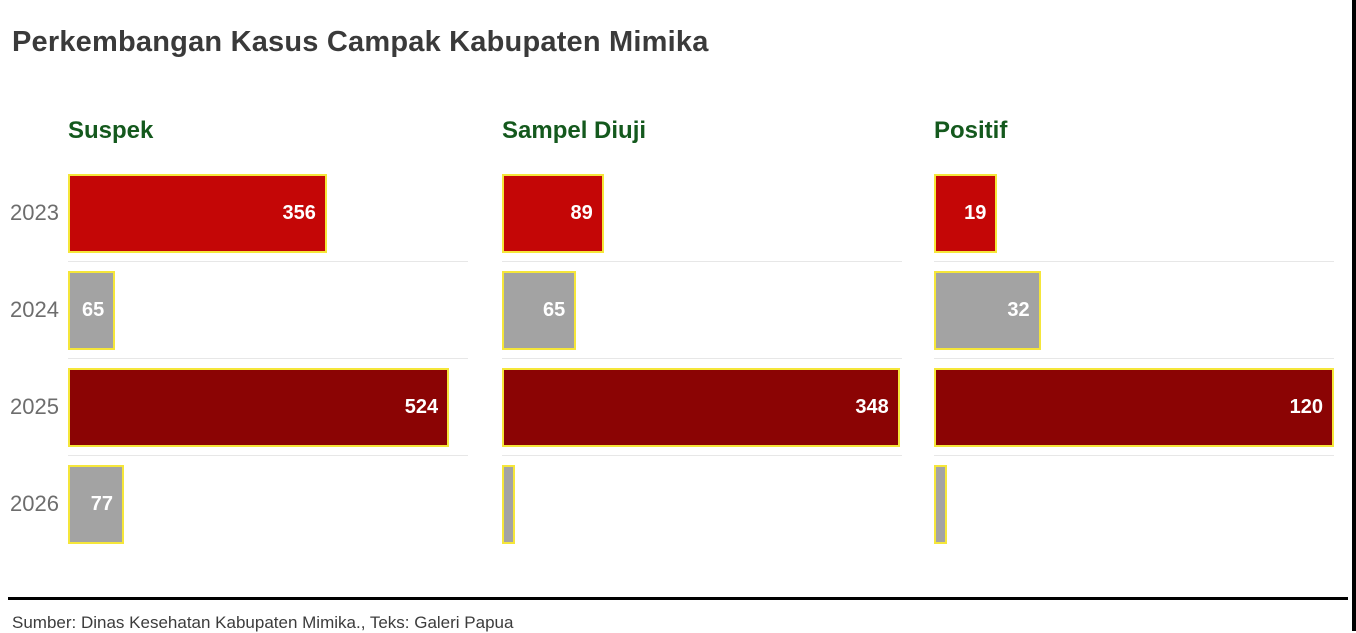 This screenshot has height=633, width=1356. What do you see at coordinates (39, 504) in the screenshot?
I see `year-label-2026: 2026` at bounding box center [39, 504].